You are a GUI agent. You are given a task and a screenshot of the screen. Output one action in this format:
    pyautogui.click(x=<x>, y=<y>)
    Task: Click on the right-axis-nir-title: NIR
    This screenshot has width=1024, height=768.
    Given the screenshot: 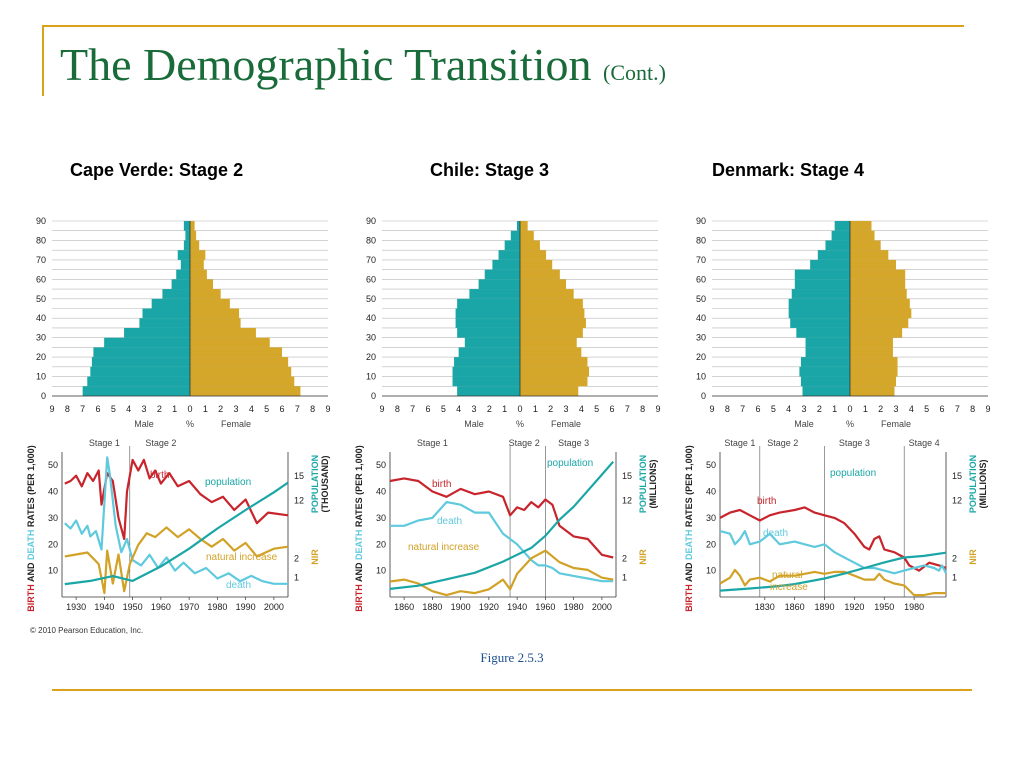 What is the action you would take?
    pyautogui.click(x=315, y=557)
    